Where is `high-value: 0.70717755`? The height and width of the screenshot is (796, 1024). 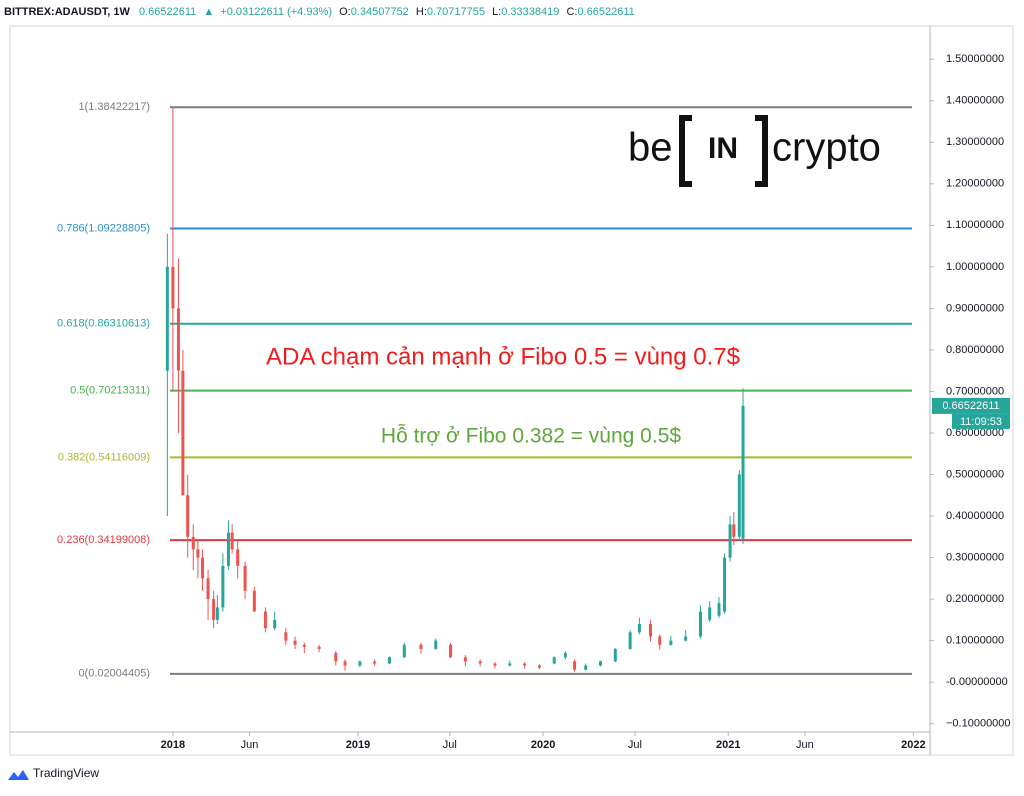 high-value: 0.70717755 is located at coordinates (456, 12).